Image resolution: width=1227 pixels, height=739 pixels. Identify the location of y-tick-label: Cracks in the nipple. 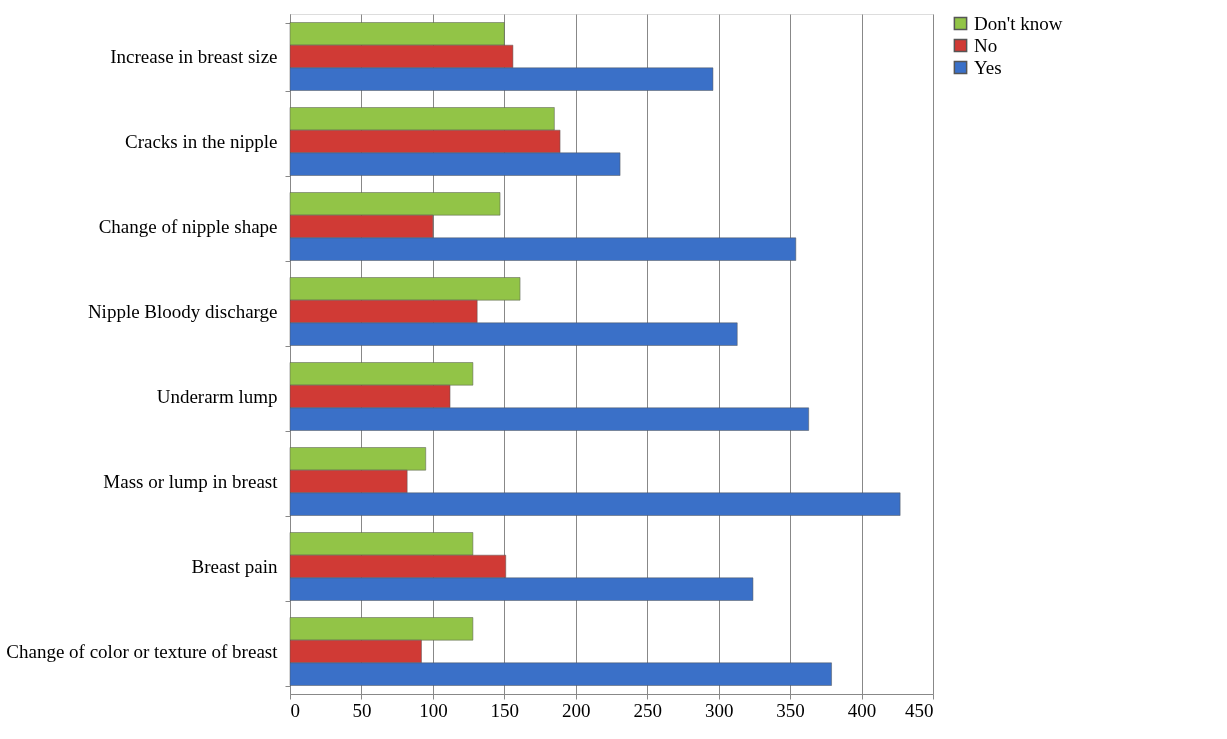
(201, 141).